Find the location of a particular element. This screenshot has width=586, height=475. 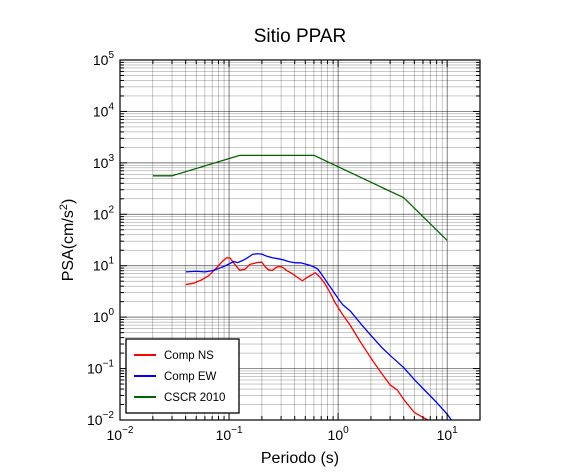

y-tick-label: 10³ is located at coordinates (104, 162).